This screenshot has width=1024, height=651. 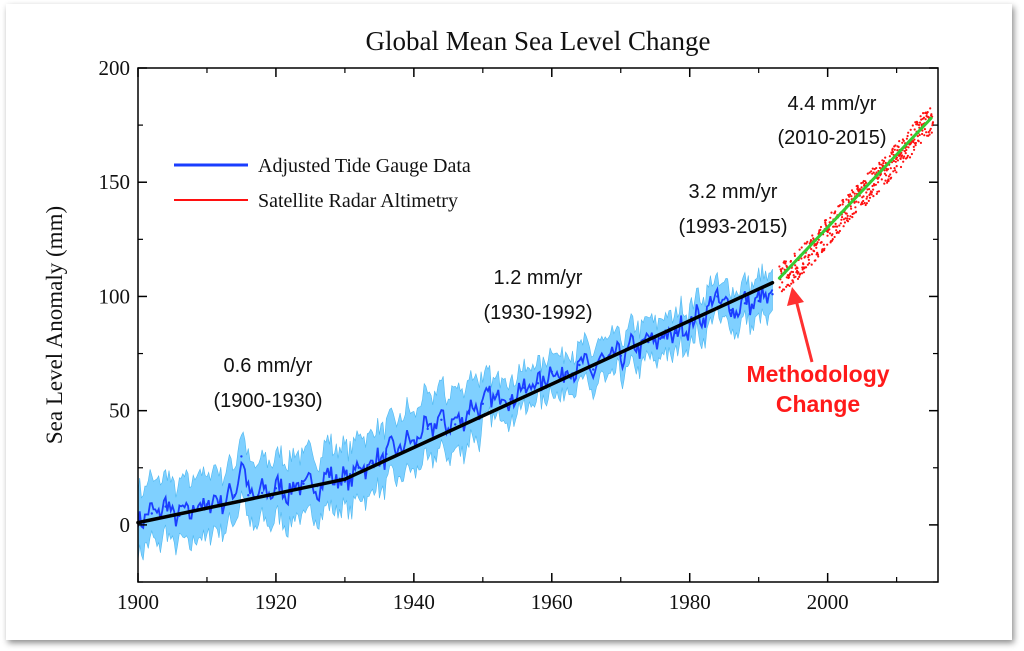 What do you see at coordinates (733, 227) in the screenshot?
I see `period-label-1993-2015: (1993-2015)` at bounding box center [733, 227].